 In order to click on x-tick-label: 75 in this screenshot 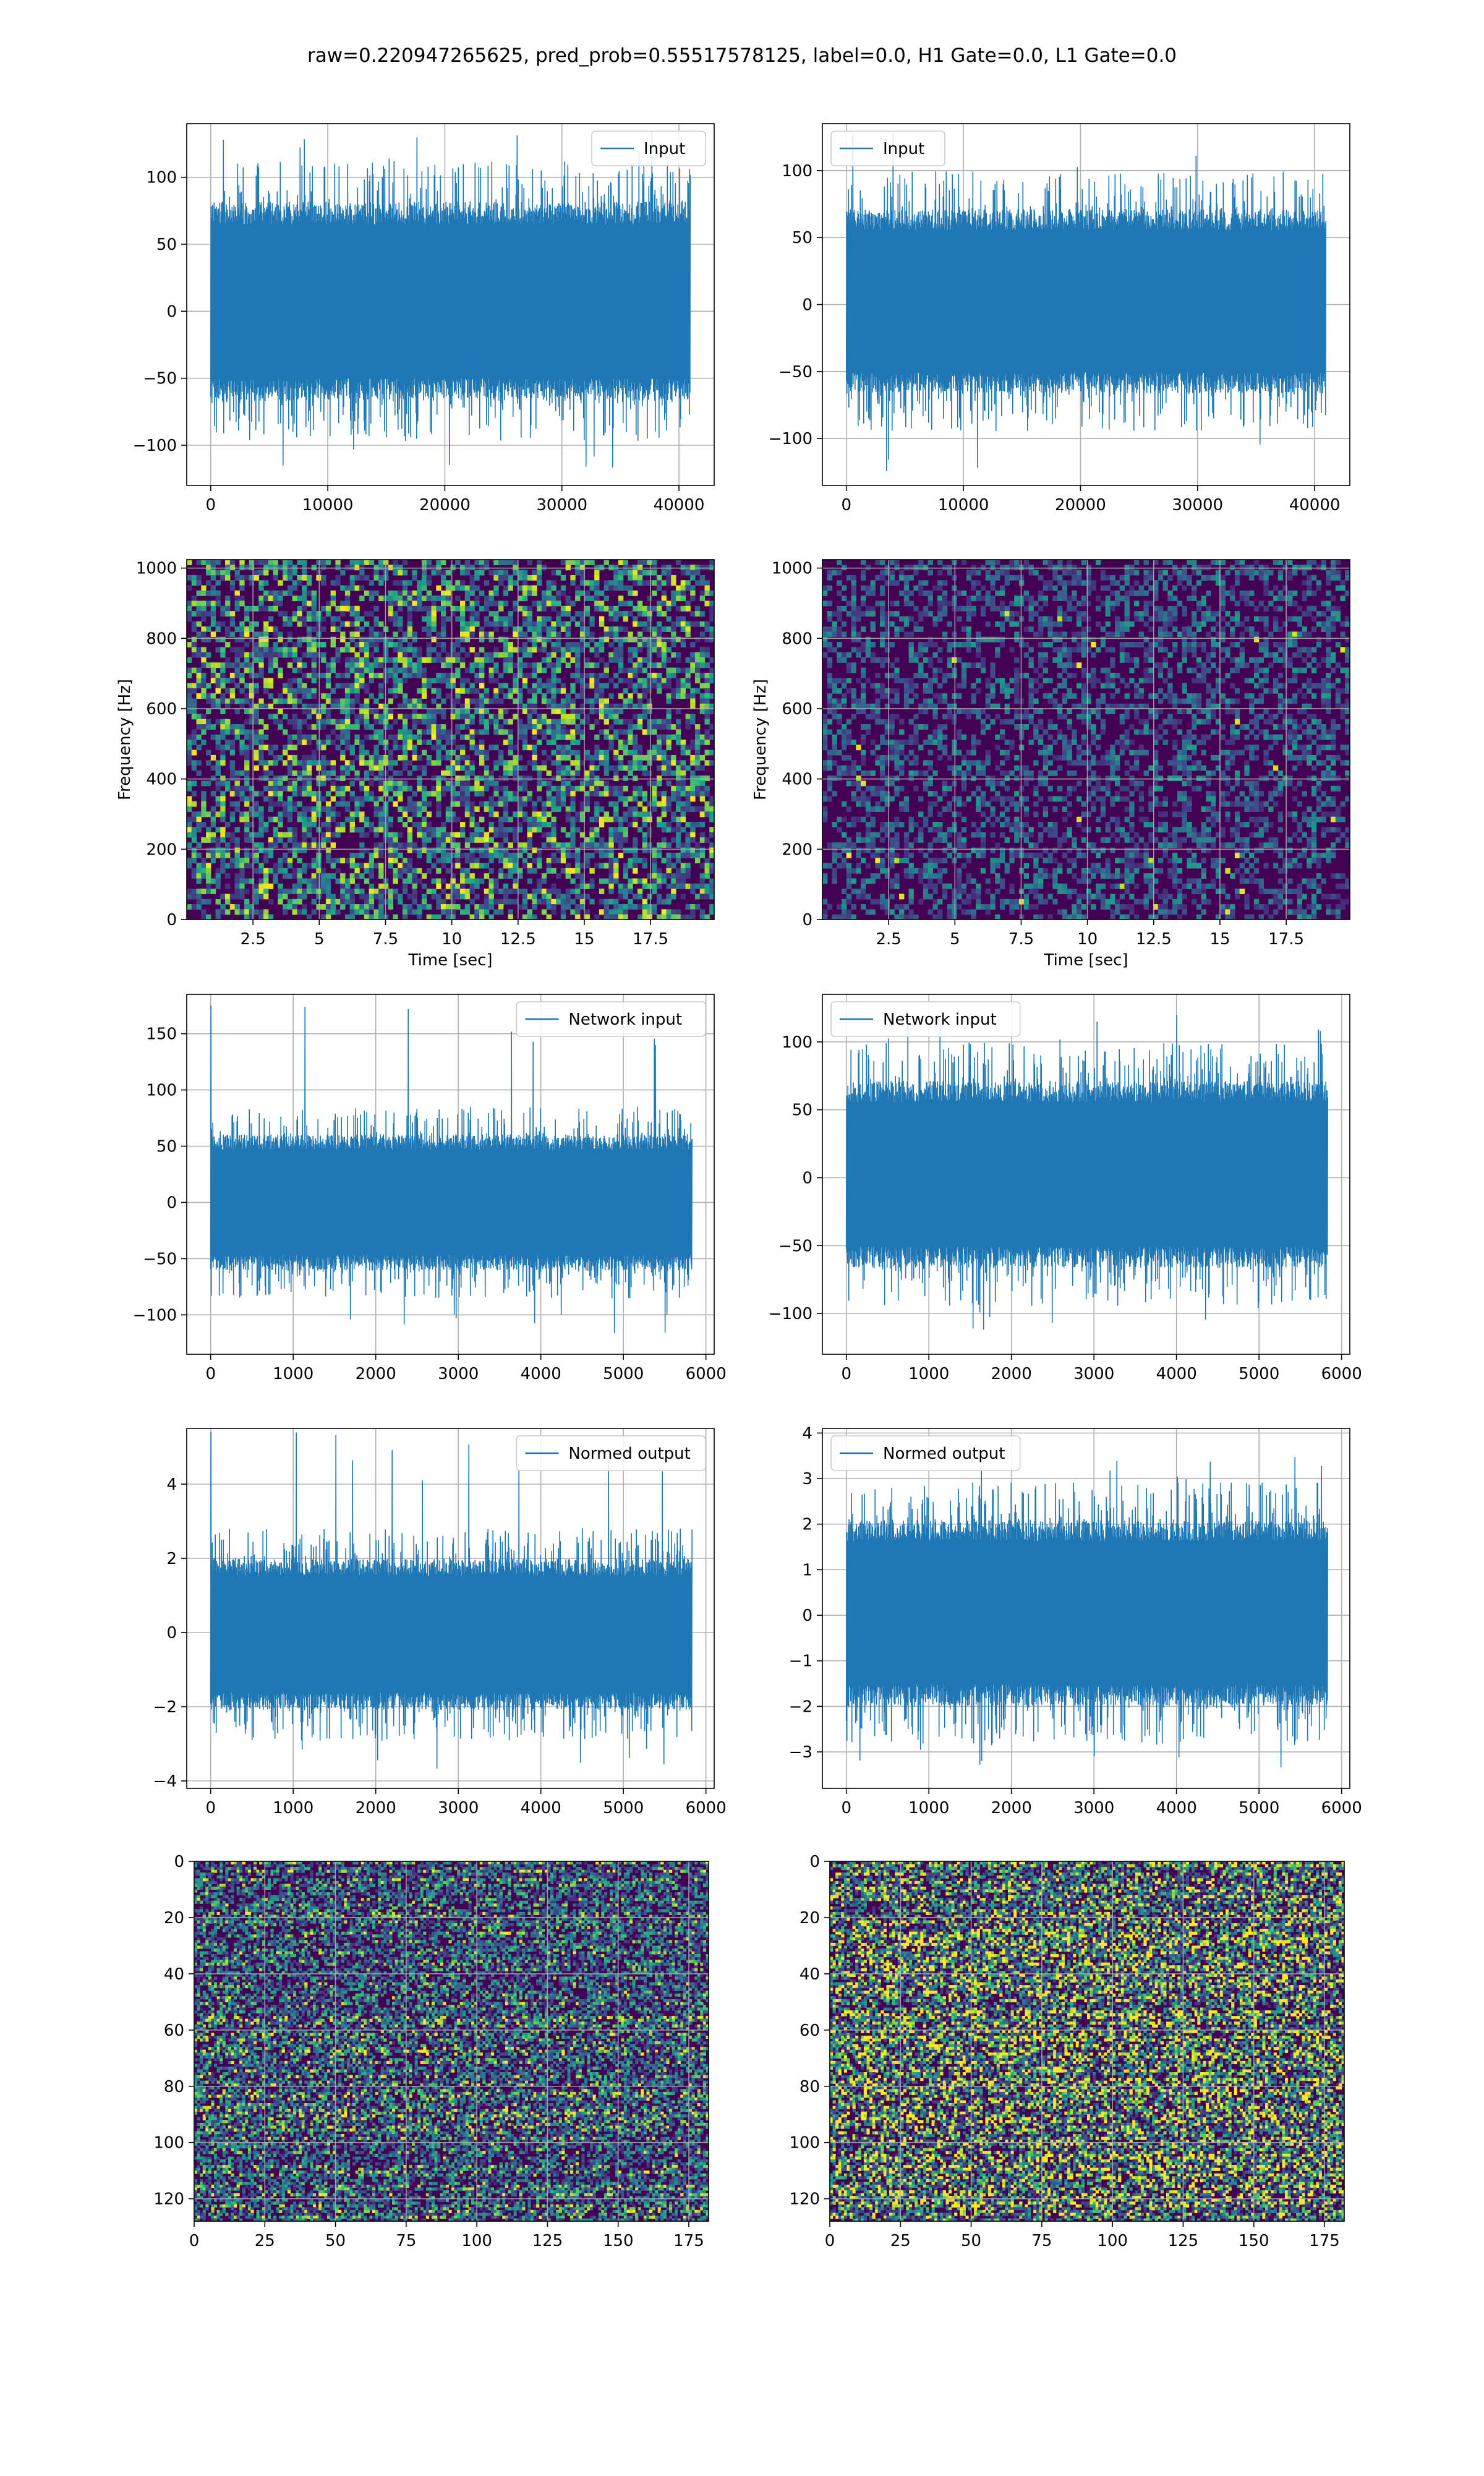, I will do `click(1041, 2241)`.